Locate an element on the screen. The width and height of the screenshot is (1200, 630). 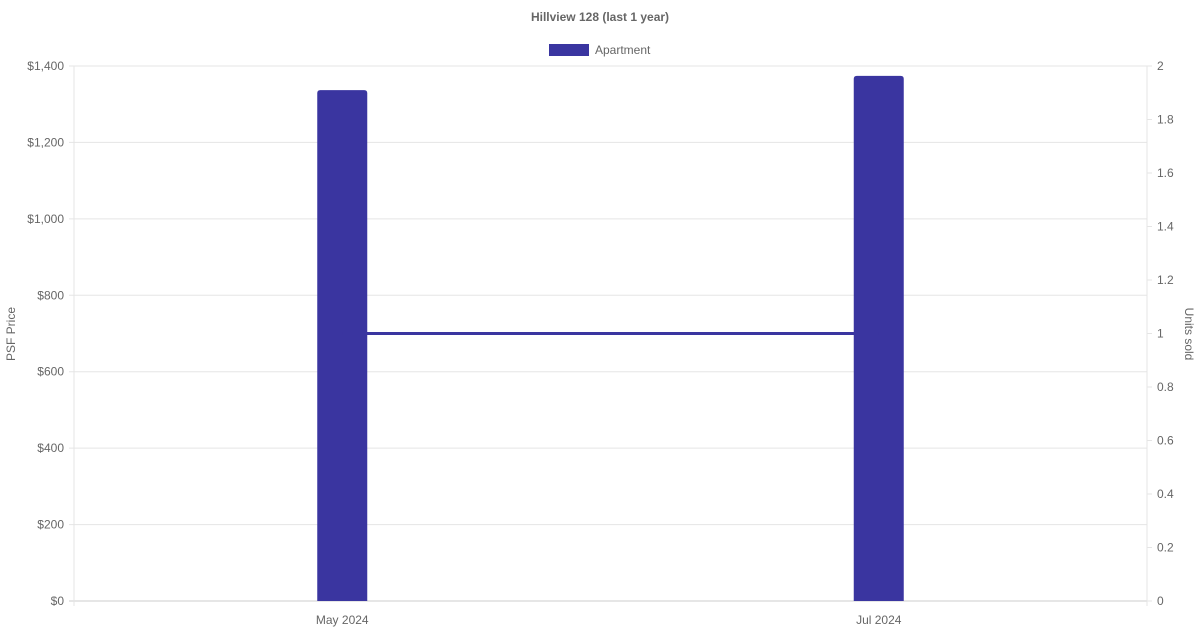
y2-tick-label: 1 is located at coordinates (1160, 334).